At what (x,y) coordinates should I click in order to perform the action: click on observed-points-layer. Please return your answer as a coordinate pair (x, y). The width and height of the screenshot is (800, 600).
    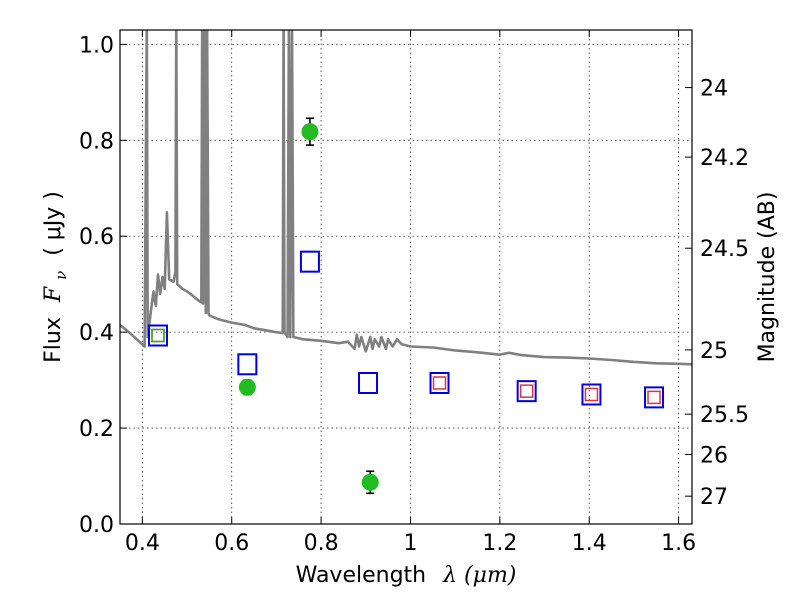
    Looking at the image, I should click on (308, 306).